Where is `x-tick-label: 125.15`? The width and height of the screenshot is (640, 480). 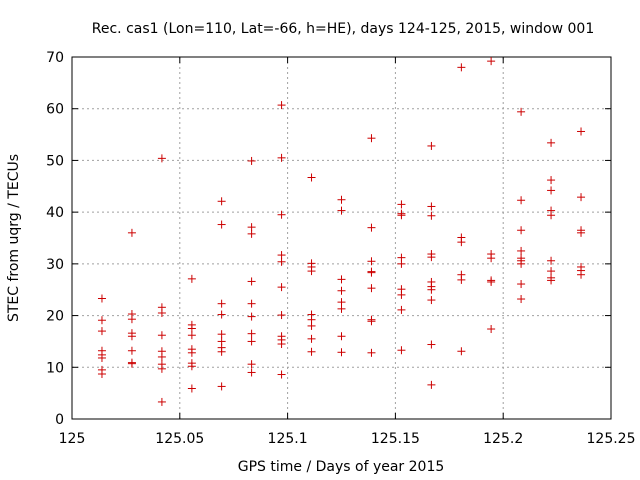 x-tick-label: 125.15 is located at coordinates (395, 439).